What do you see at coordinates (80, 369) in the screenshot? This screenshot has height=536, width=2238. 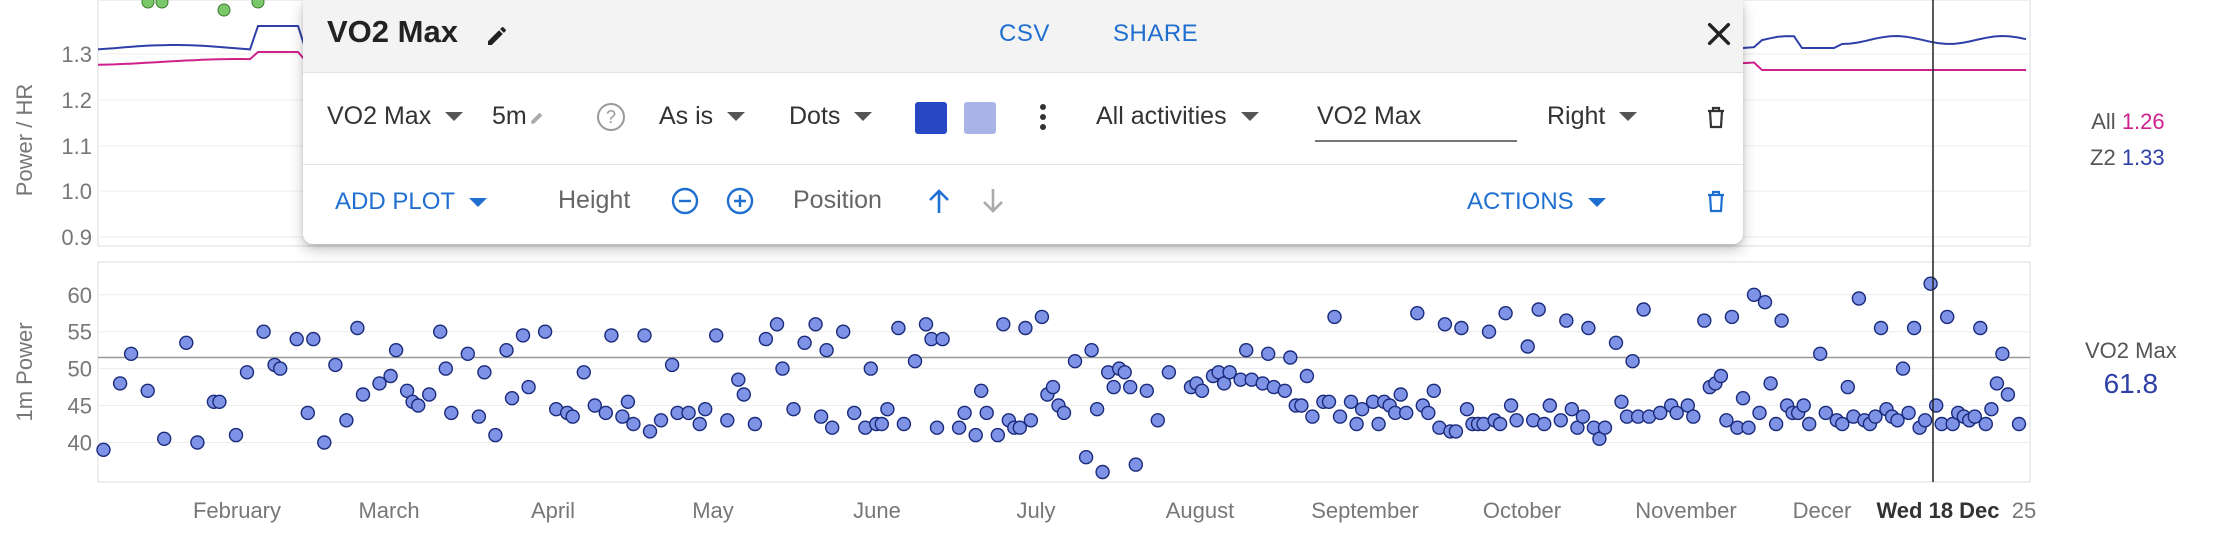 I see `y-tick: 50` at bounding box center [80, 369].